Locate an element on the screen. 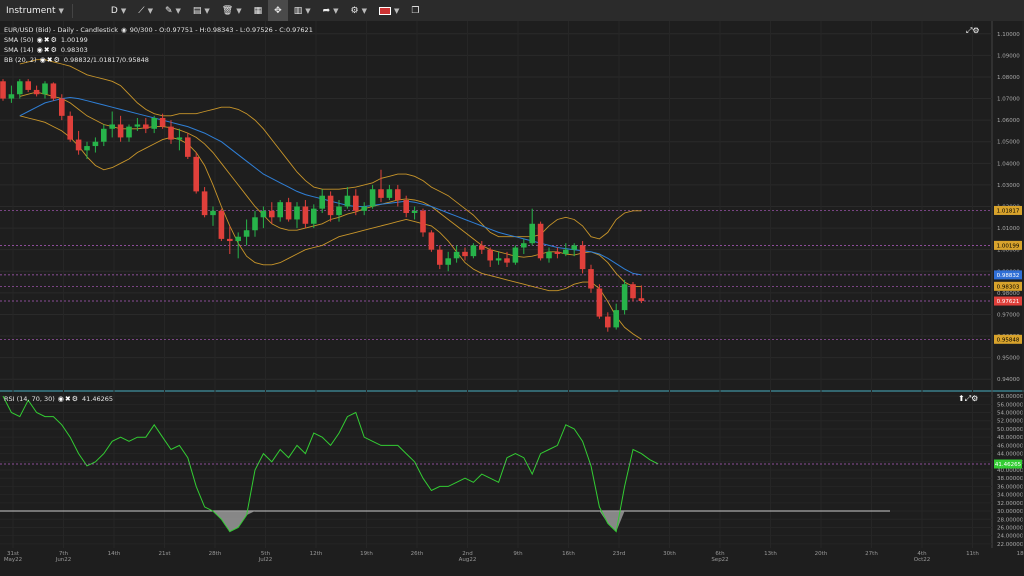  popout-button: ❐ is located at coordinates (415, 10).